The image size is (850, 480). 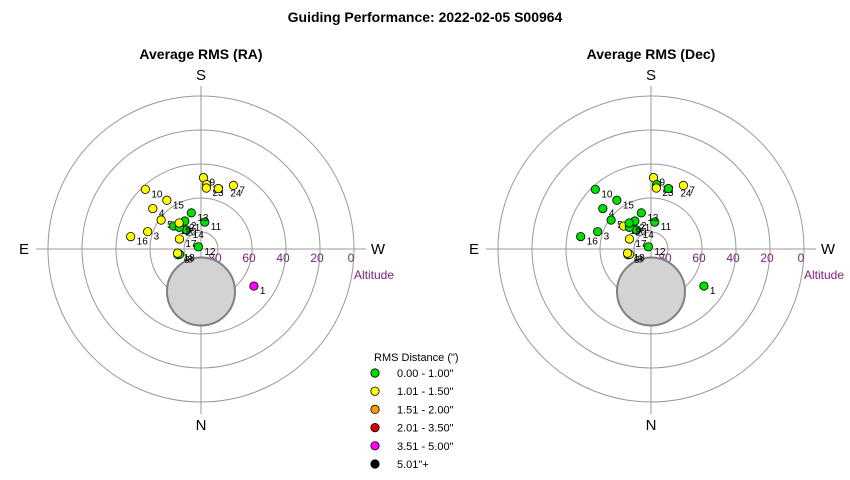 I want to click on data-point-7: 7, so click(x=236, y=188).